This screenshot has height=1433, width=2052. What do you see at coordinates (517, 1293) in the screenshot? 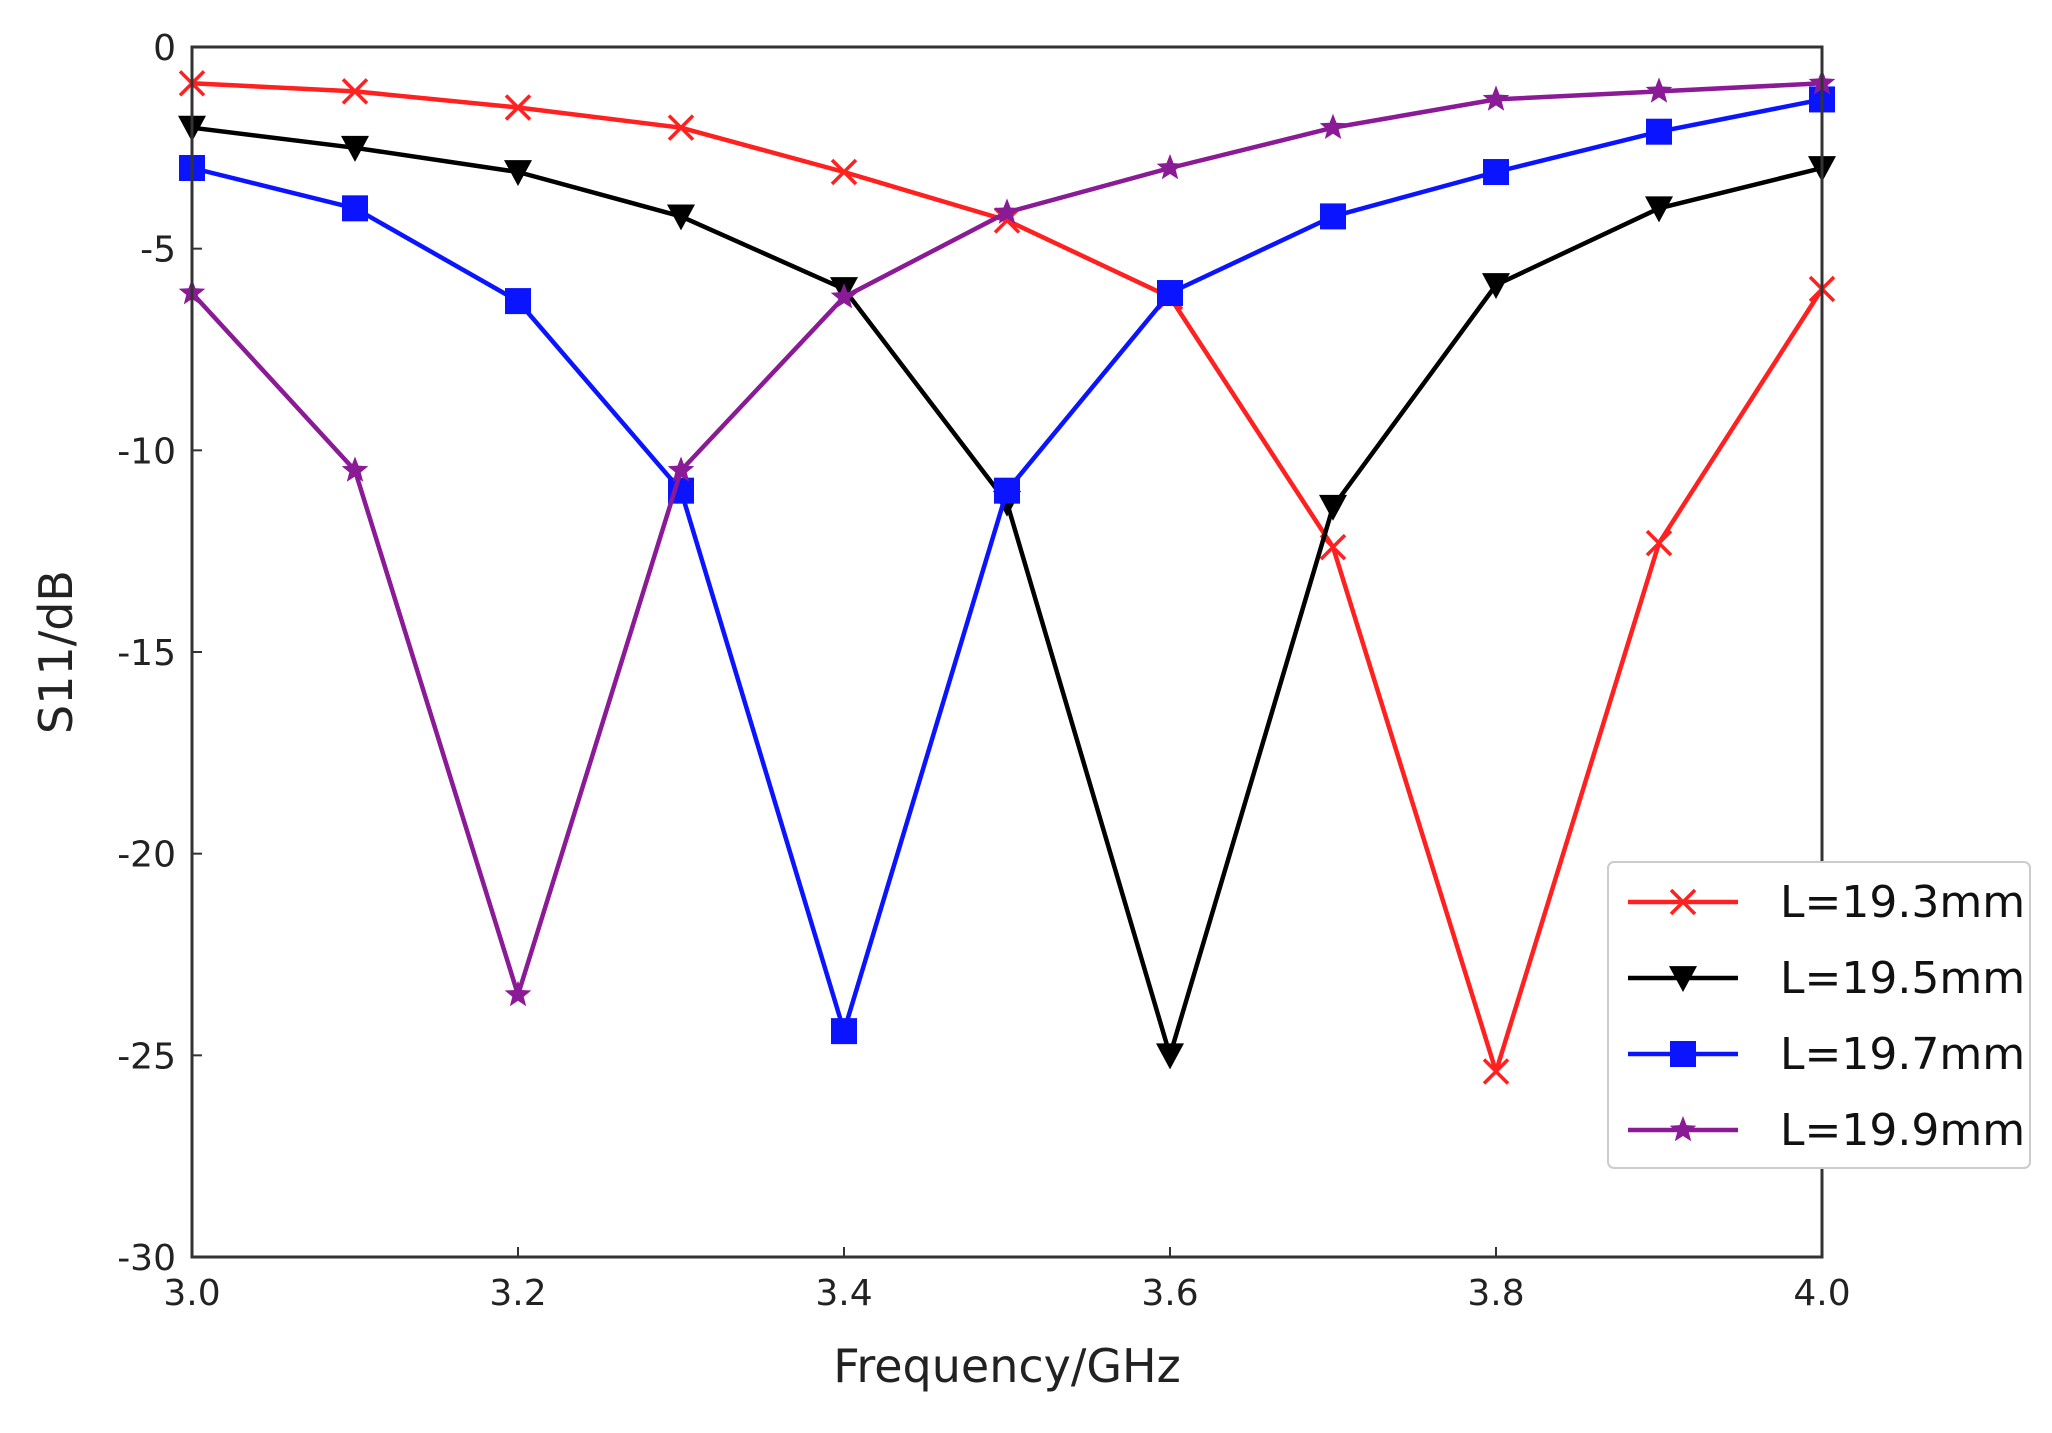
I see `x-tick-label: 3.2` at bounding box center [517, 1293].